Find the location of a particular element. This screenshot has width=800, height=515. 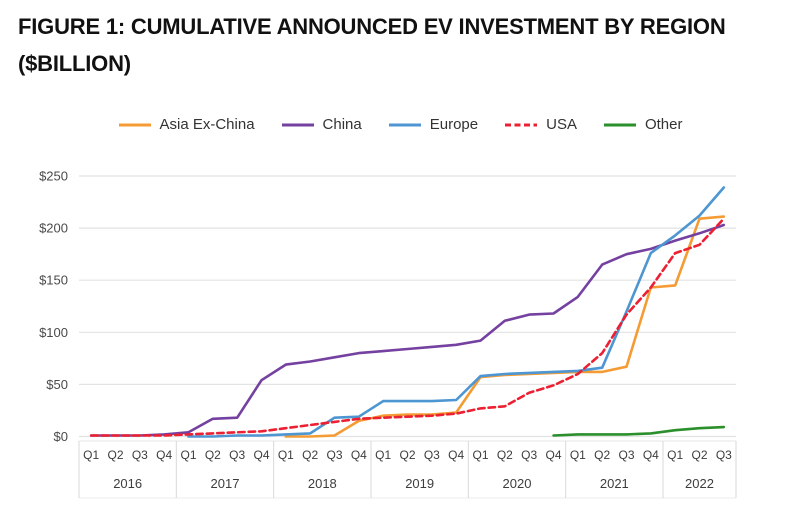

legend-swatch-europe is located at coordinates (404, 124).